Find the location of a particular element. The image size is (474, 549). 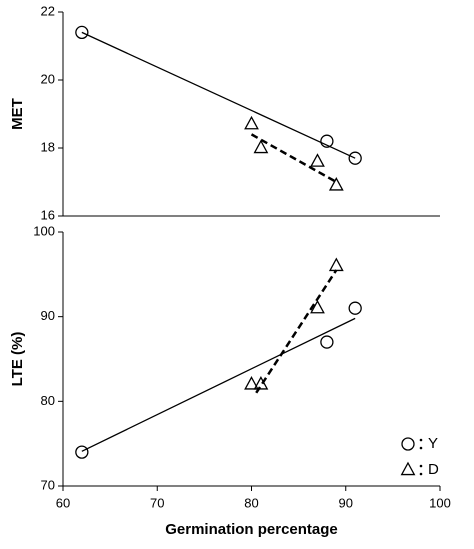

legend-label: Y is located at coordinates (433, 443).